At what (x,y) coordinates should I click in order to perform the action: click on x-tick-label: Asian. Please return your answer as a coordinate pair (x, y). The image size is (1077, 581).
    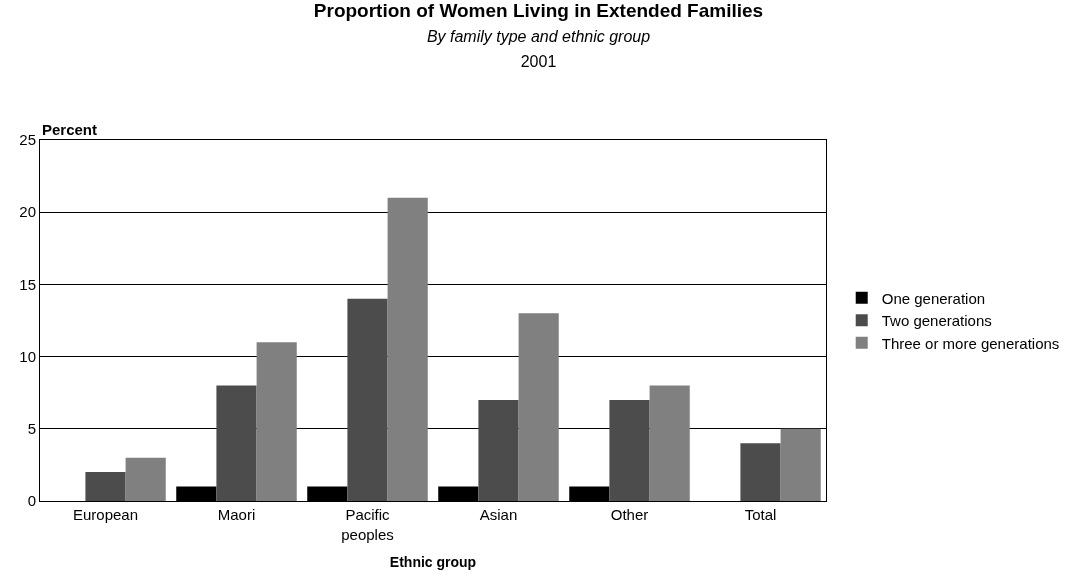
    Looking at the image, I should click on (498, 514).